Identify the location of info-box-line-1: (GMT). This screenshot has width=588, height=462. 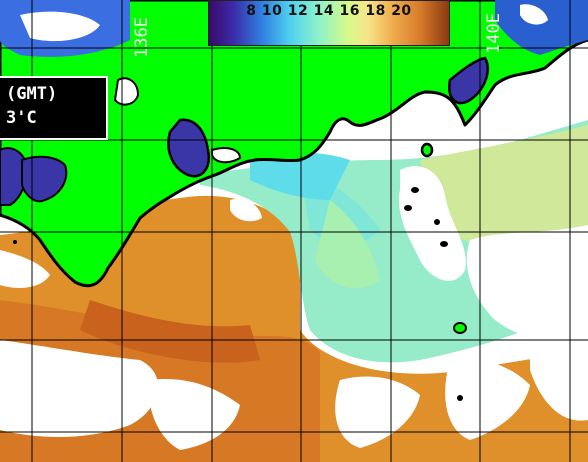
(32, 94).